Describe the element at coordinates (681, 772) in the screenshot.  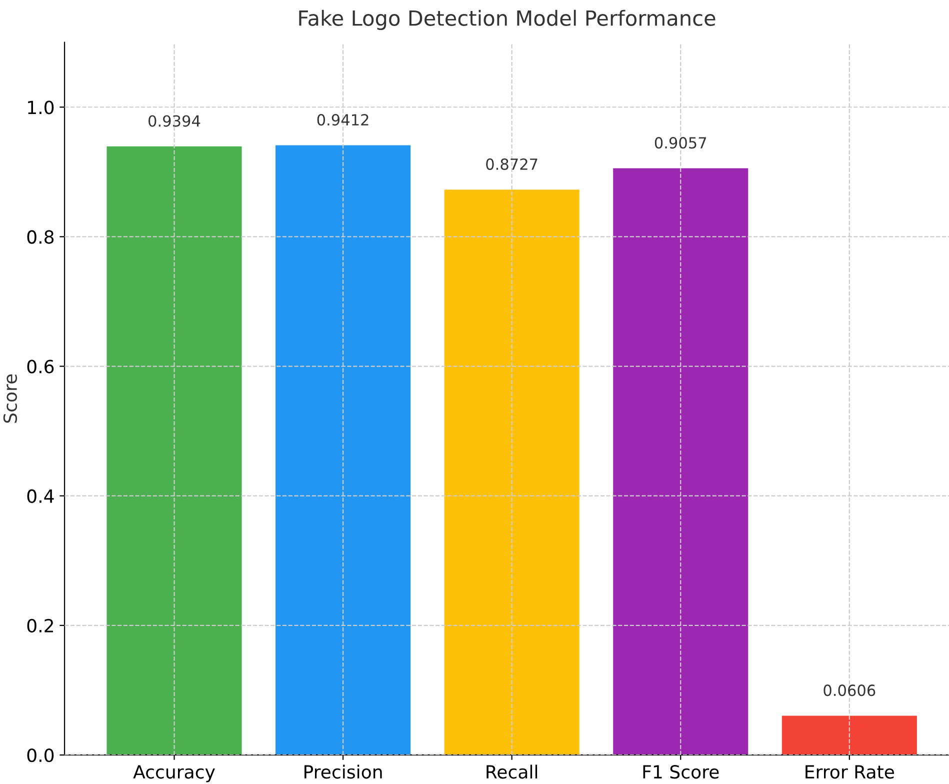
I see `x-tick-label: F1 Score` at that location.